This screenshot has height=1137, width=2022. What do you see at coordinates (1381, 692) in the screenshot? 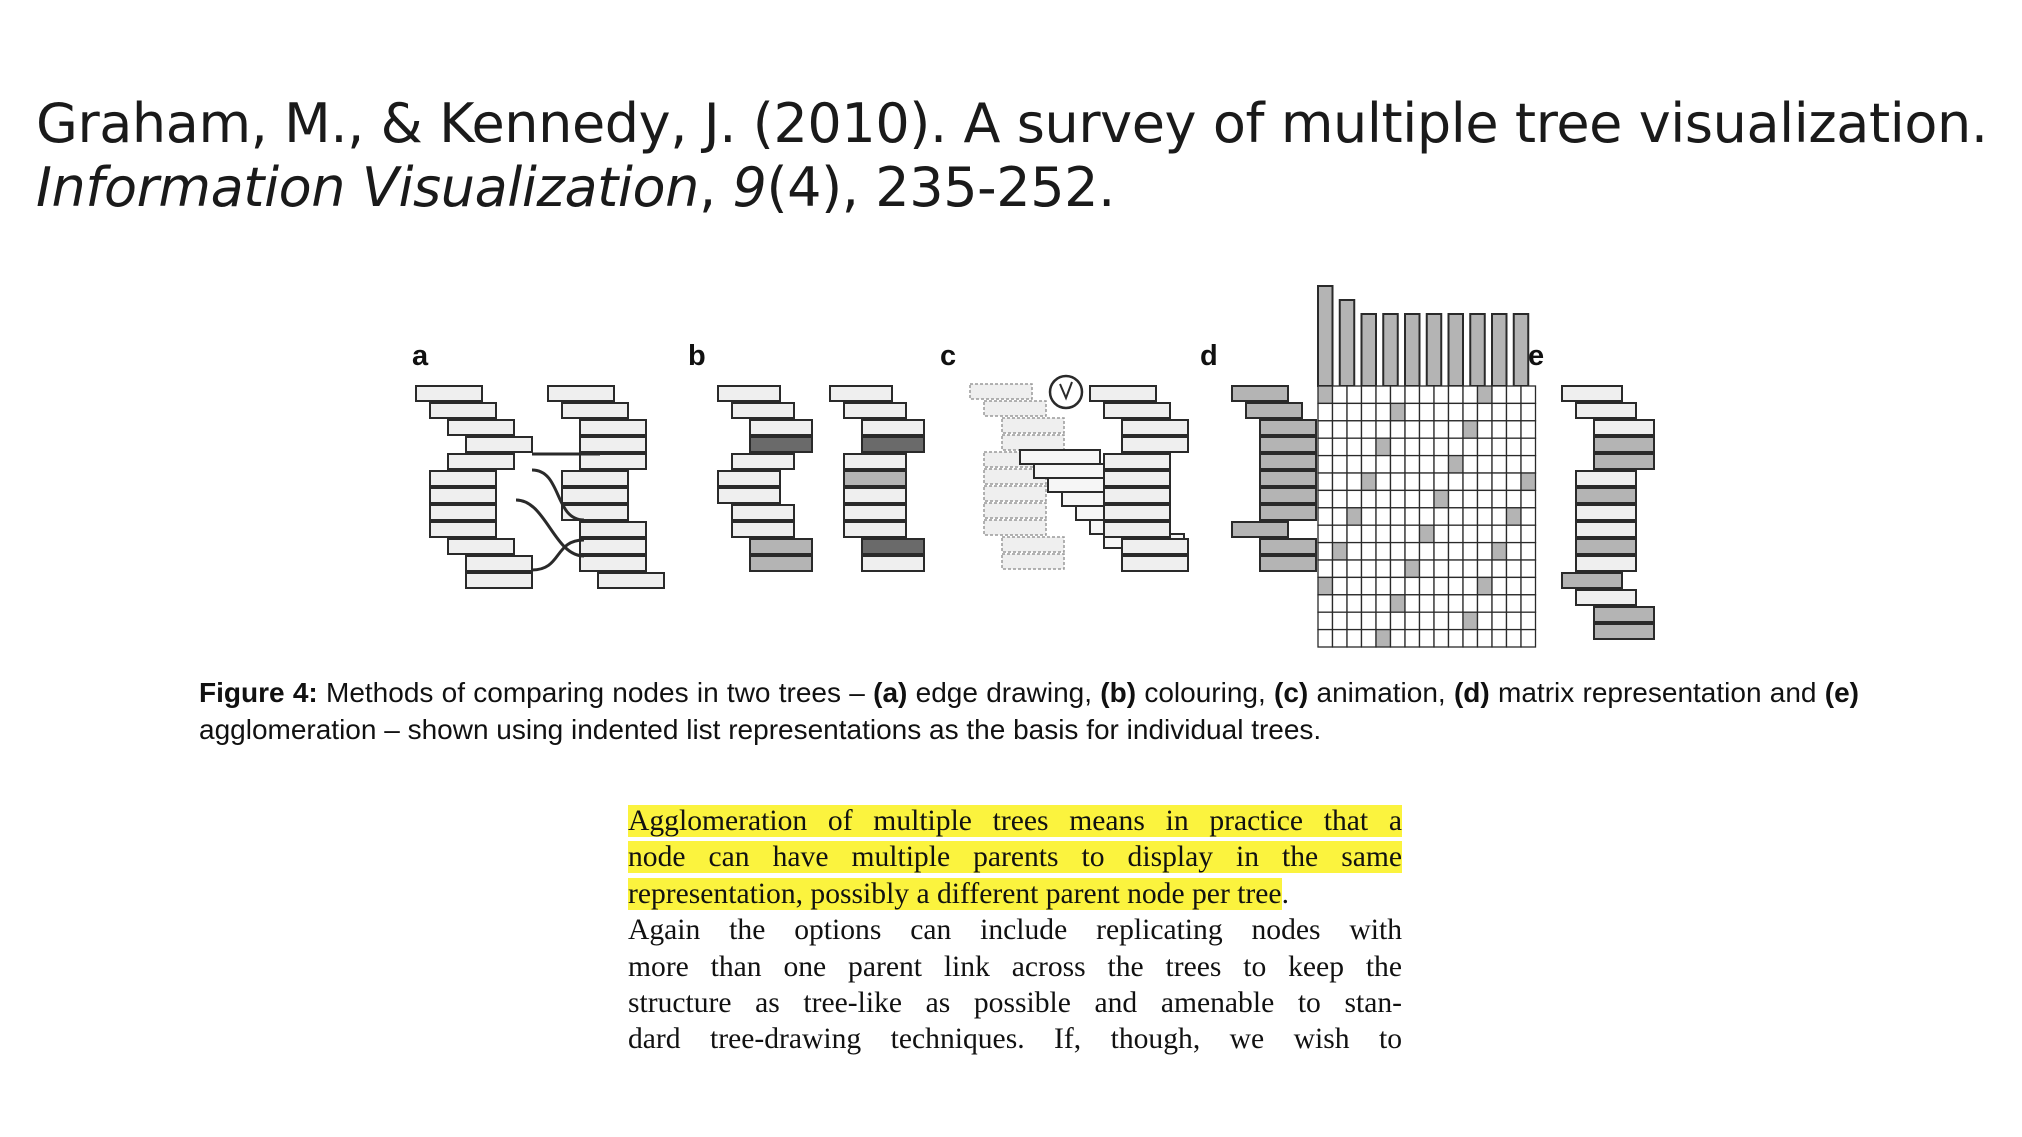
I see `caption-text: animation,` at bounding box center [1381, 692].